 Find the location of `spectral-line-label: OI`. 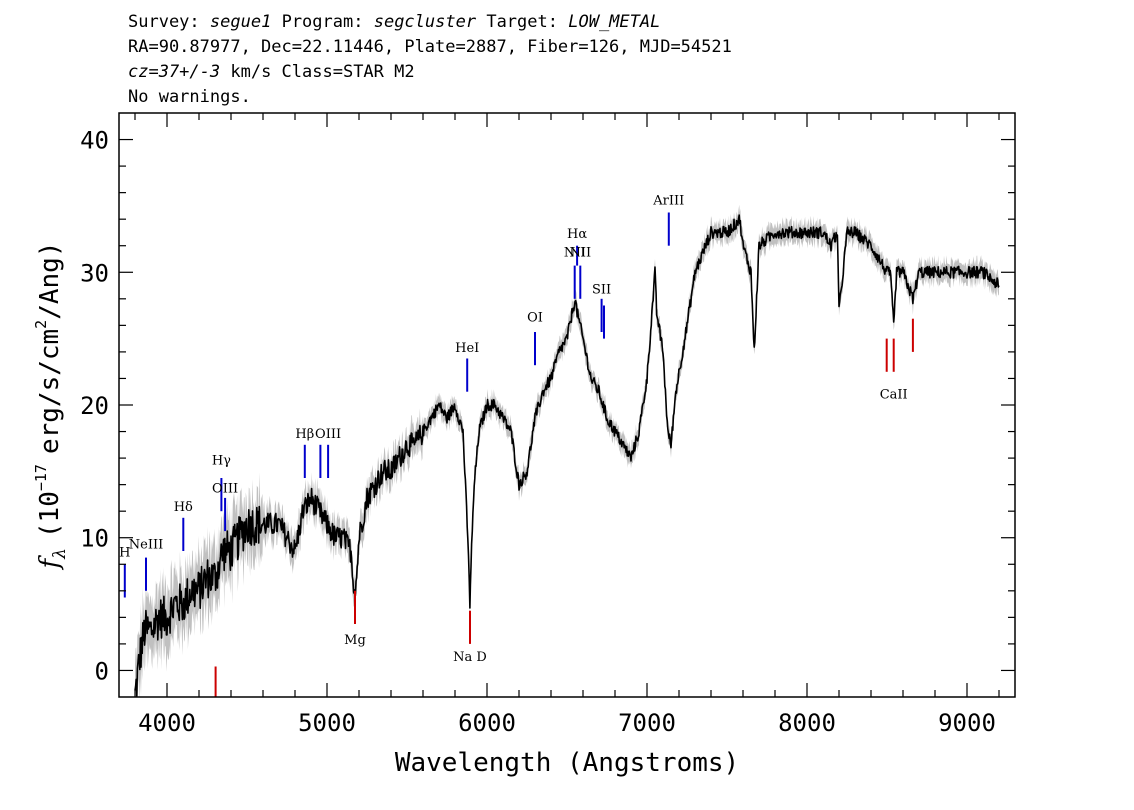

spectral-line-label: OI is located at coordinates (535, 317).